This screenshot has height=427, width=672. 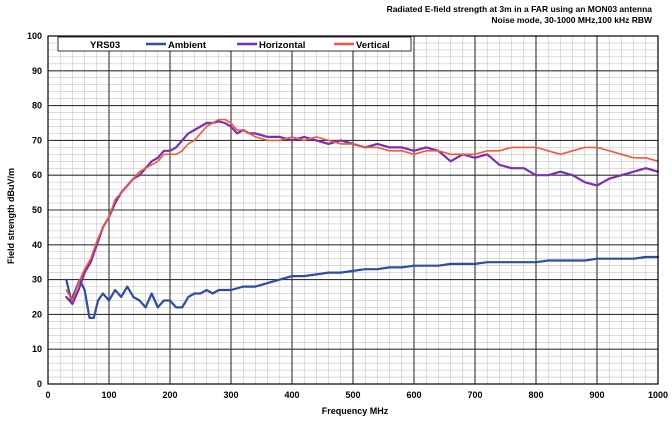 I want to click on y-axis-tick-labels: 0 10 20 30 40 50 60 70 80 90 100, so click(x=34, y=210).